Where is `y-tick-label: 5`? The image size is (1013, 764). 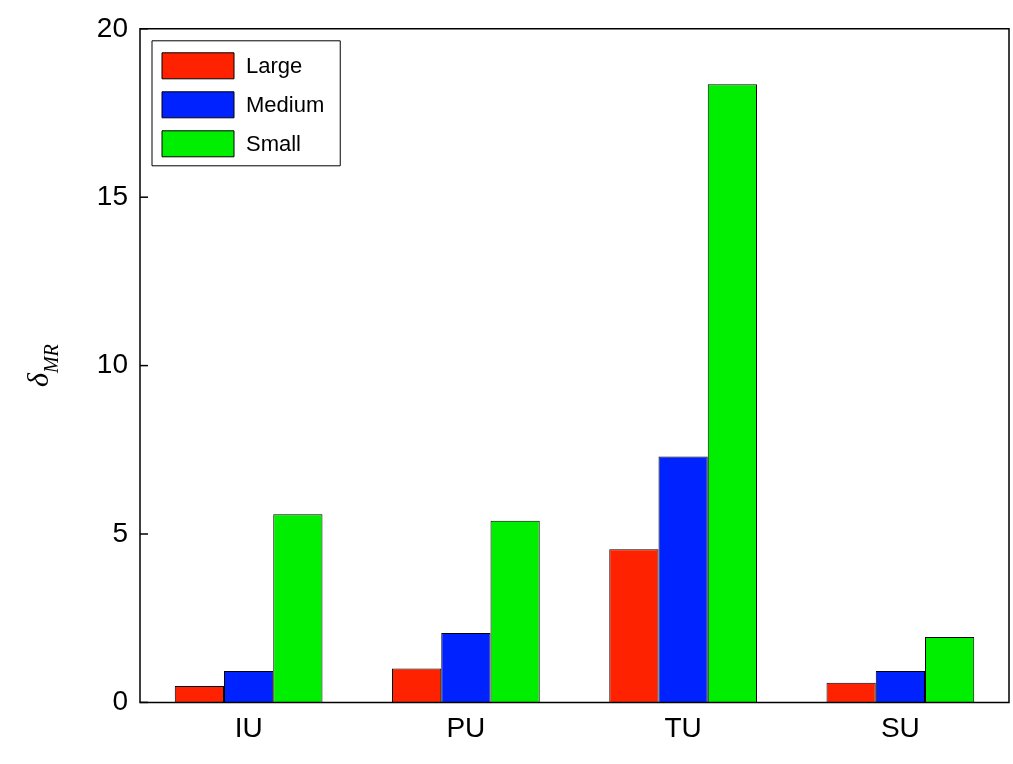 y-tick-label: 5 is located at coordinates (120, 532).